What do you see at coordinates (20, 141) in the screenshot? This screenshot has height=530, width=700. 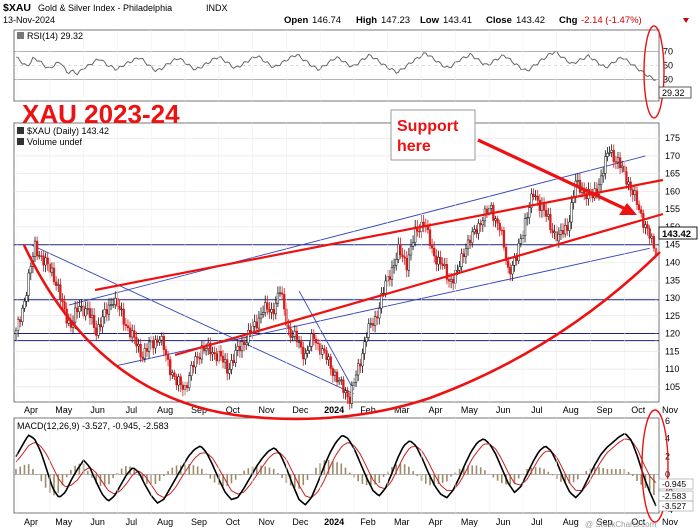 I see `volume-legend-swatch` at bounding box center [20, 141].